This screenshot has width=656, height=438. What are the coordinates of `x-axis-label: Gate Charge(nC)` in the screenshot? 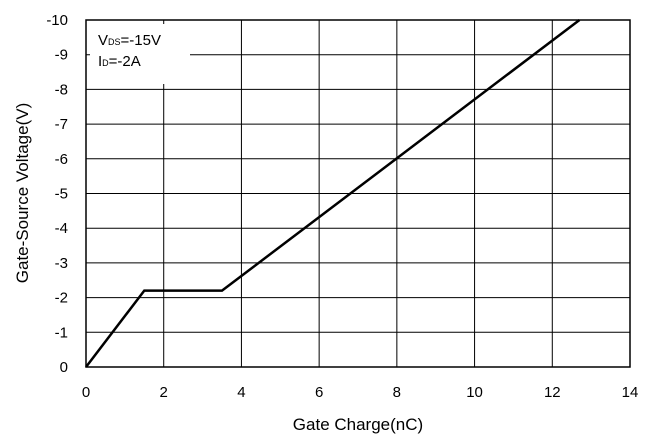 It's located at (358, 424).